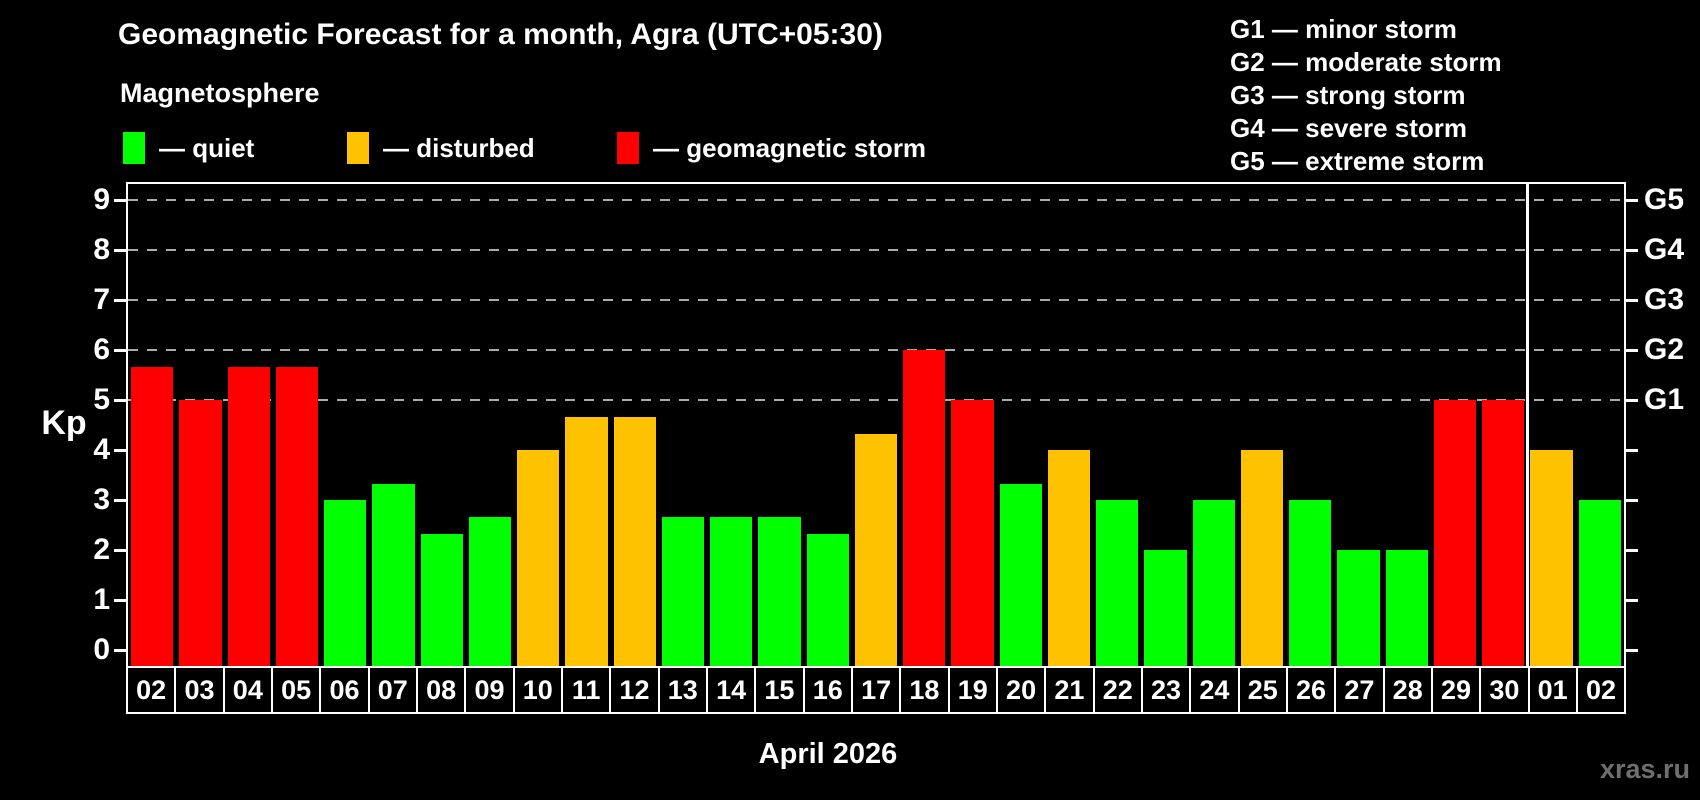  I want to click on legend-swatch-quiet-icon, so click(134, 148).